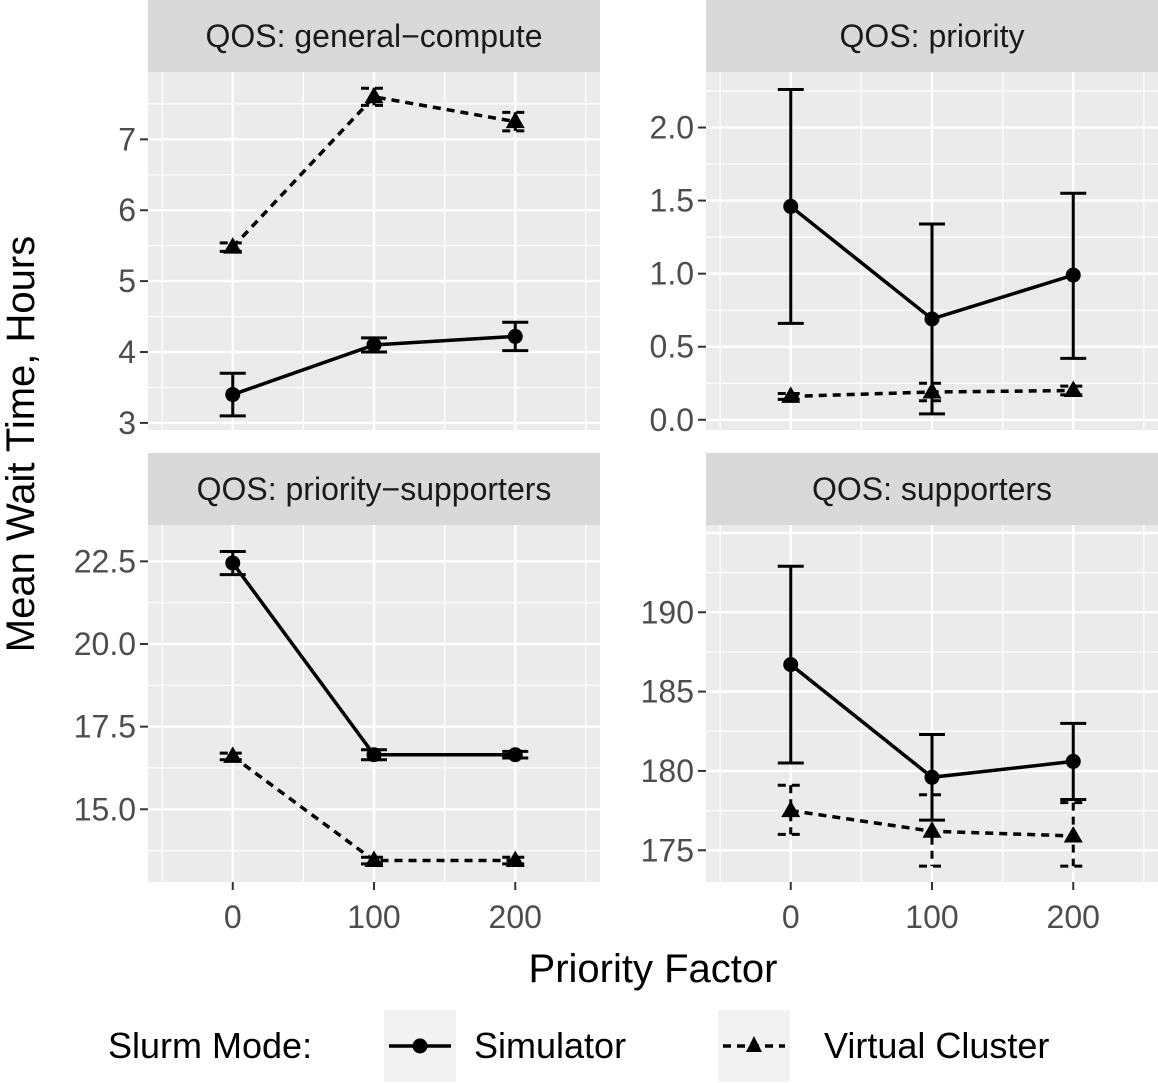 This screenshot has height=1083, width=1158. I want to click on x-axis-title: Priority Factor, so click(653, 969).